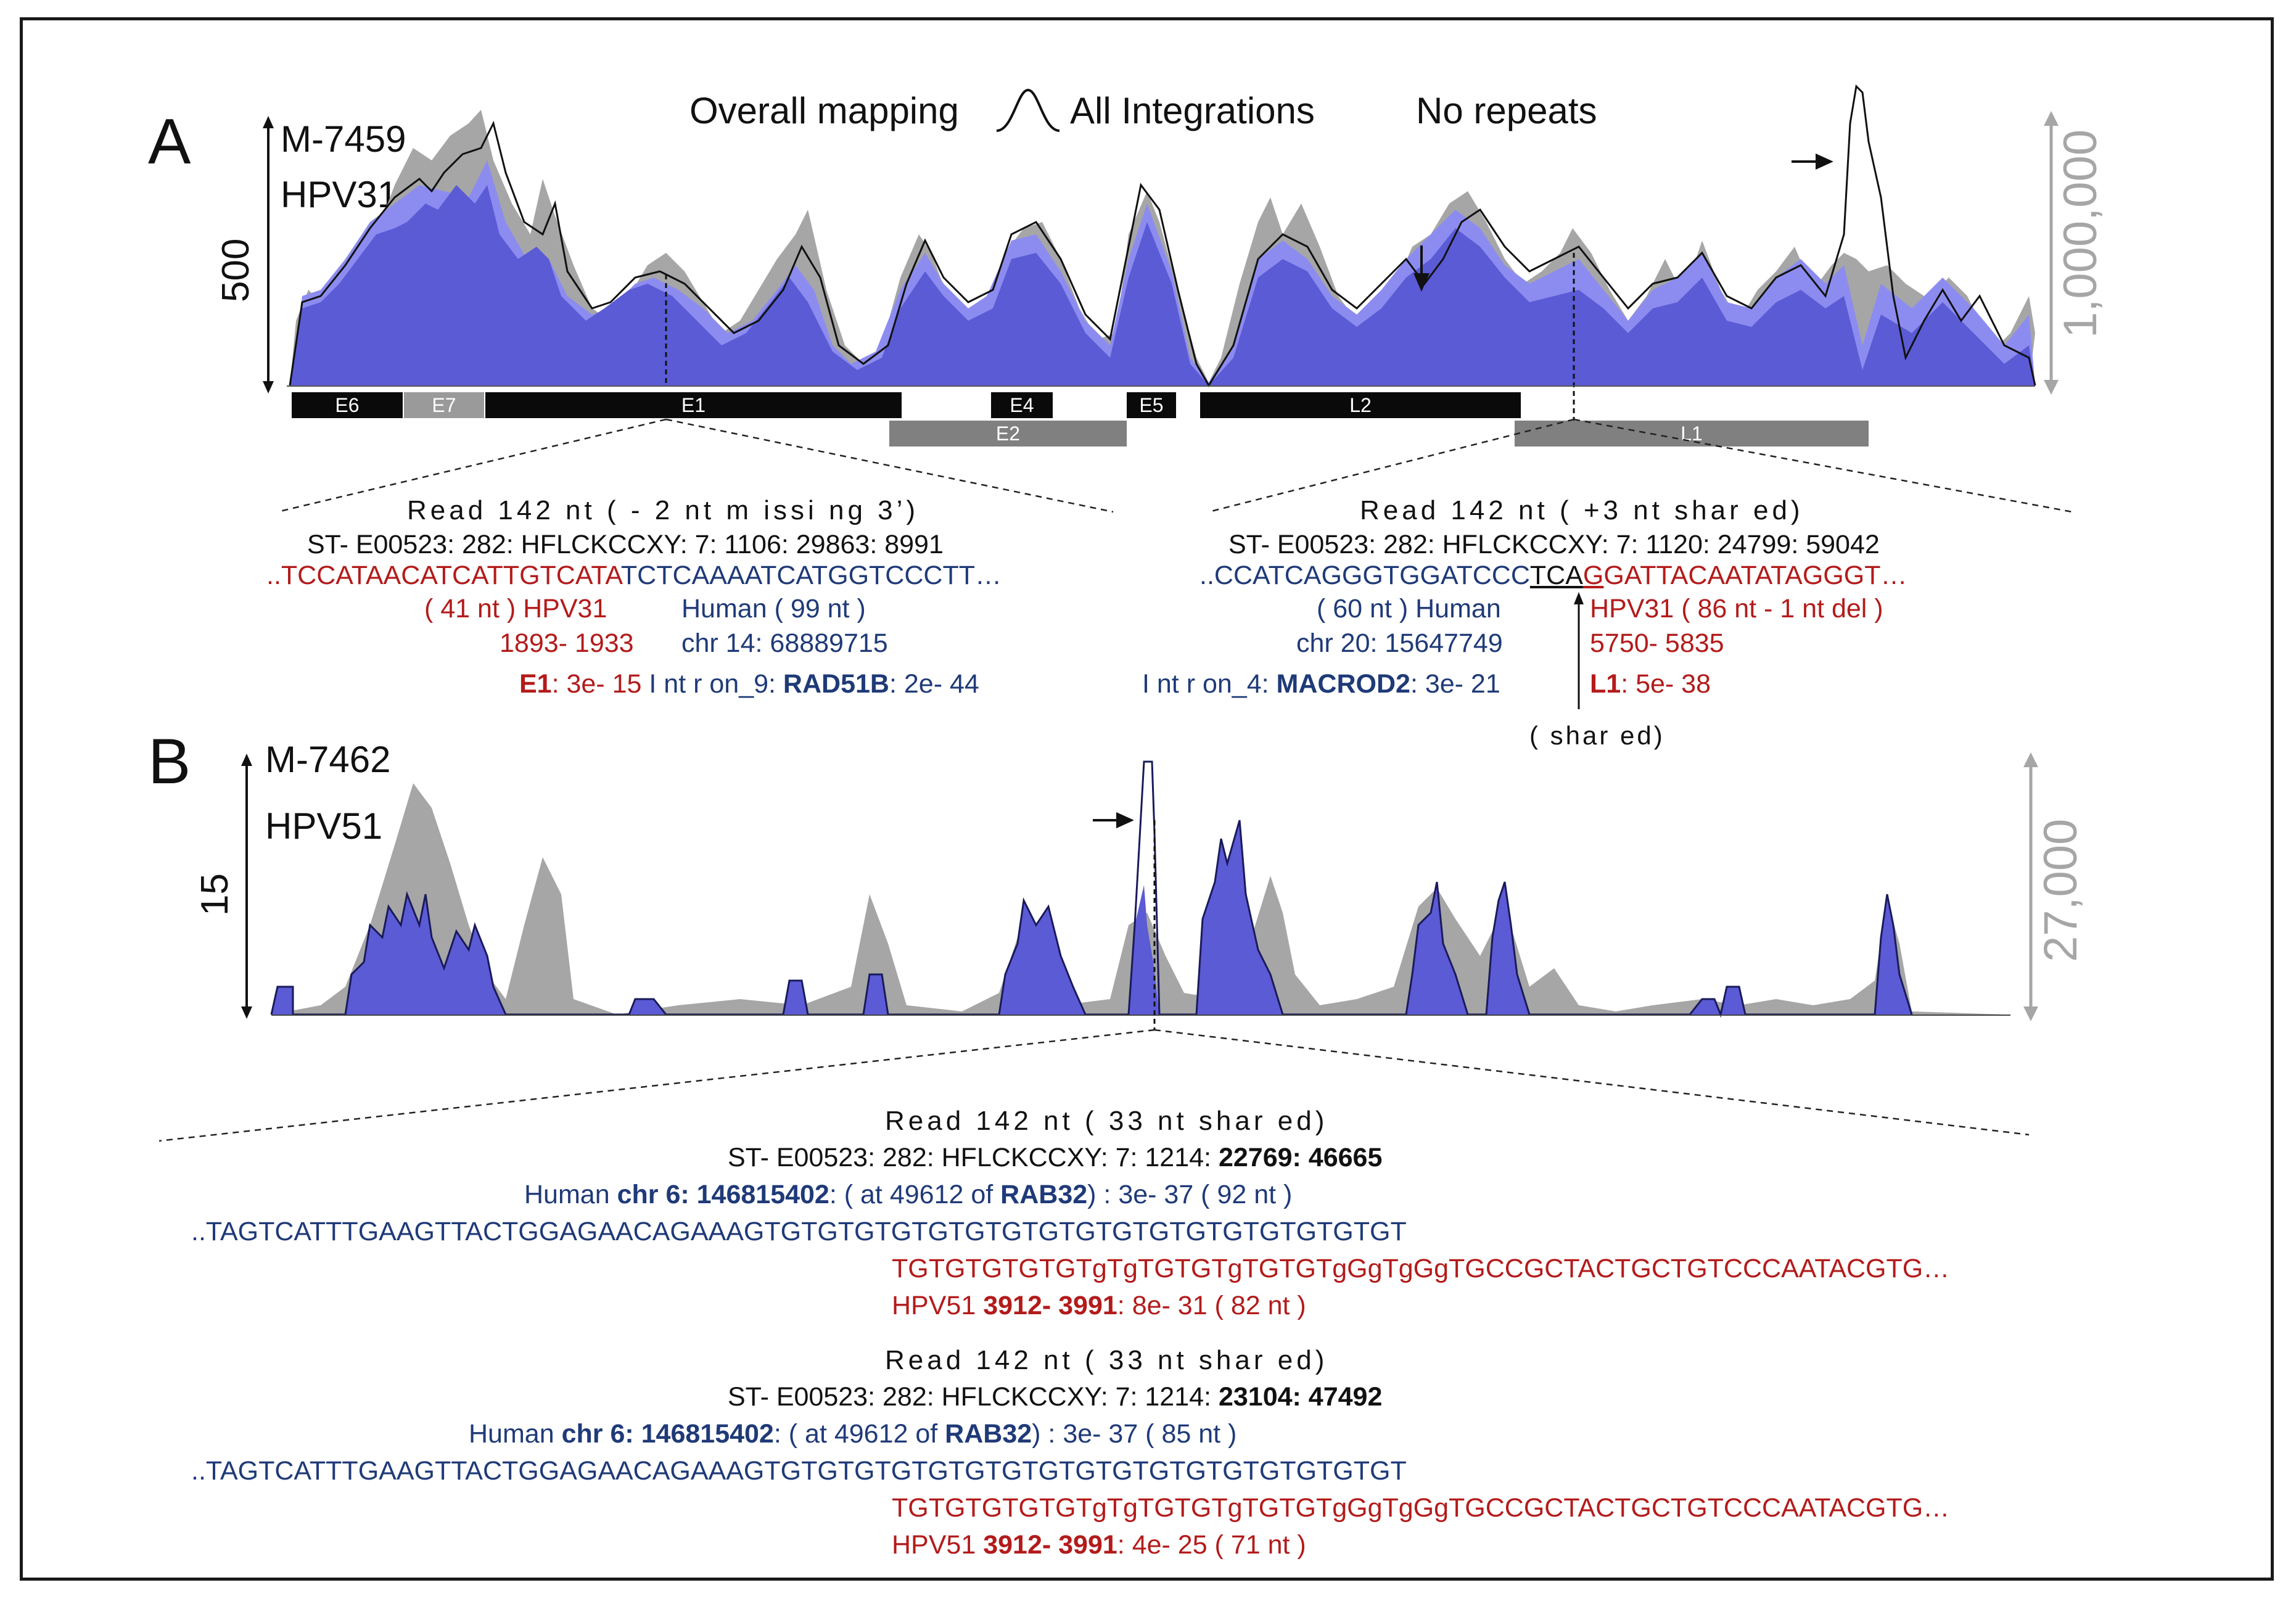 The image size is (2296, 1601). What do you see at coordinates (1137, 917) in the screenshot?
I see `panel-b-no-repeats-area` at bounding box center [1137, 917].